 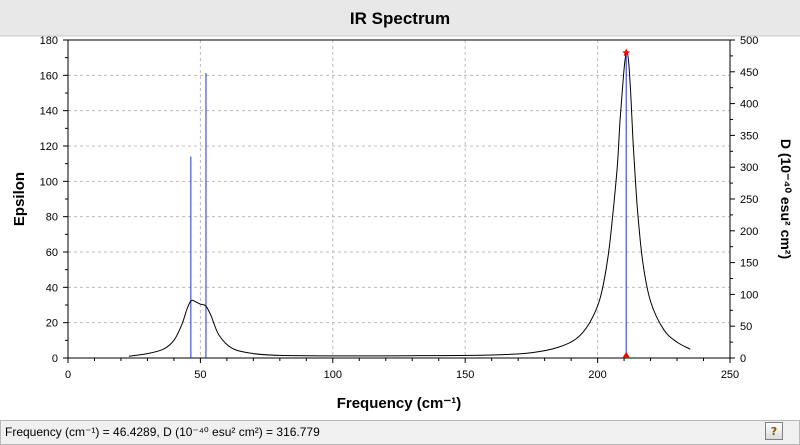 What do you see at coordinates (52, 324) in the screenshot?
I see `y-tick-label: 20` at bounding box center [52, 324].